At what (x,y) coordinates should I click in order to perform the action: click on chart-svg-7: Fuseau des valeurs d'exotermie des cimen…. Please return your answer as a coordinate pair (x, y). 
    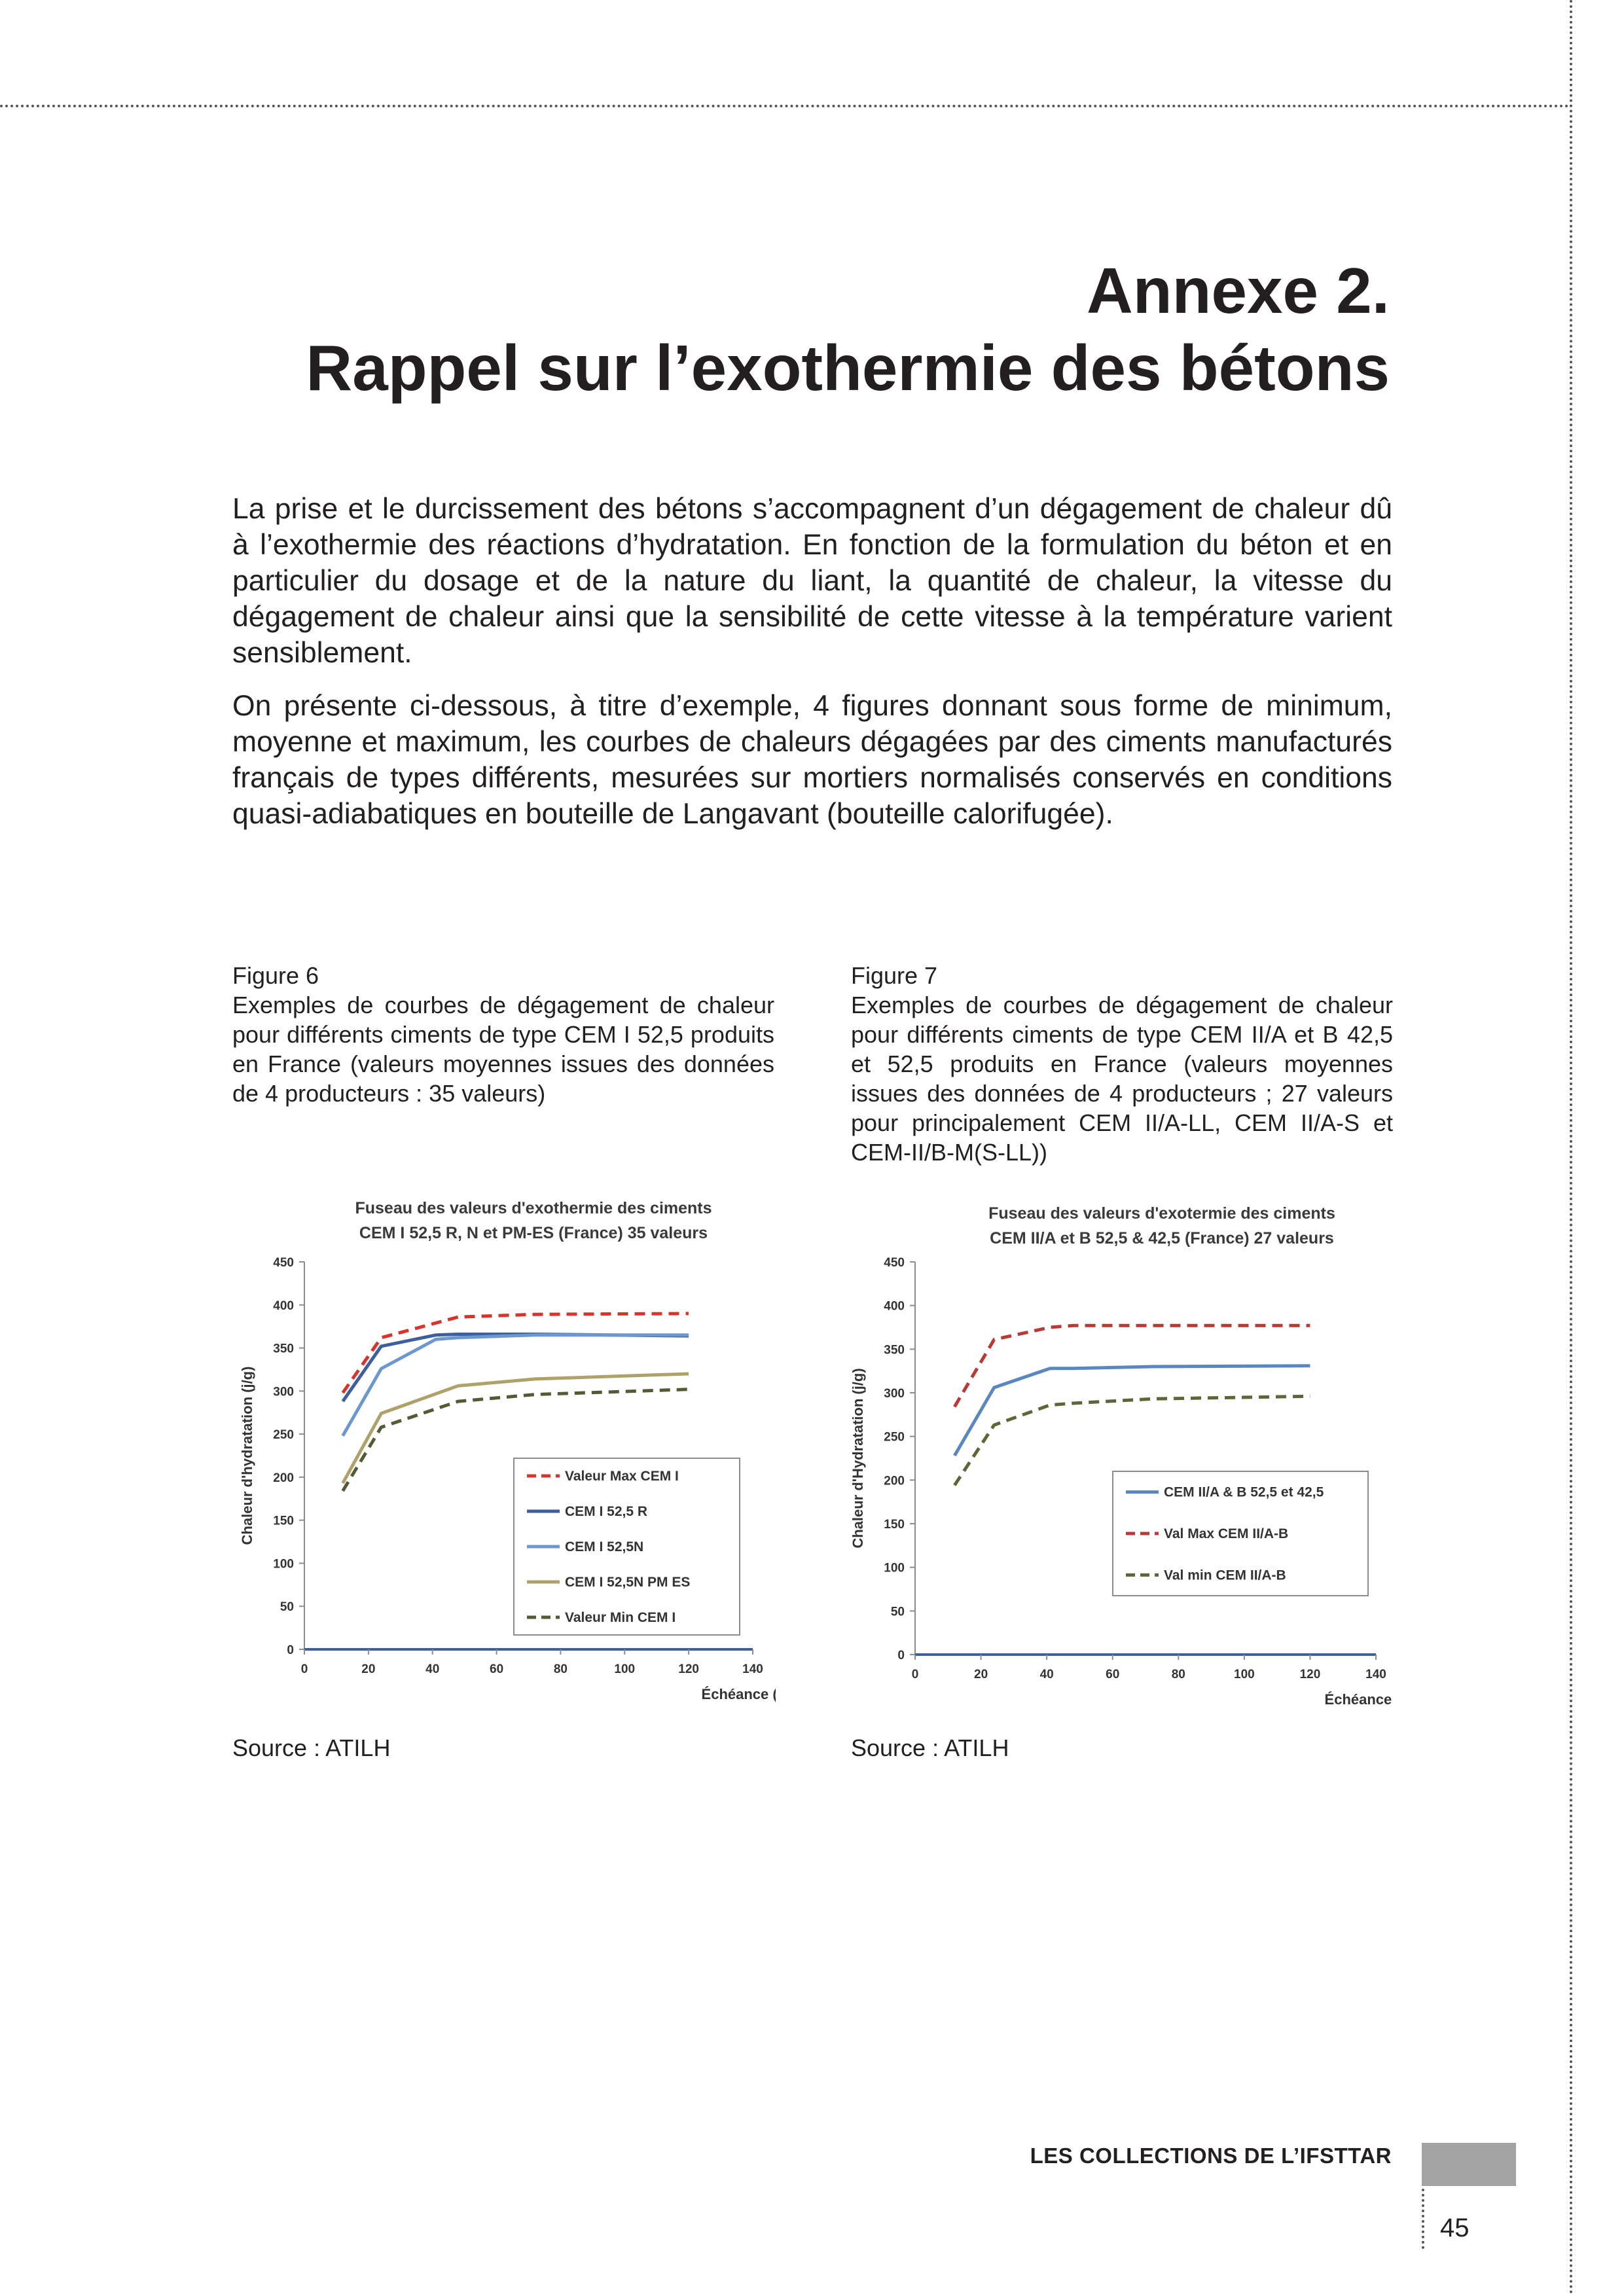
    Looking at the image, I should click on (1132, 1456).